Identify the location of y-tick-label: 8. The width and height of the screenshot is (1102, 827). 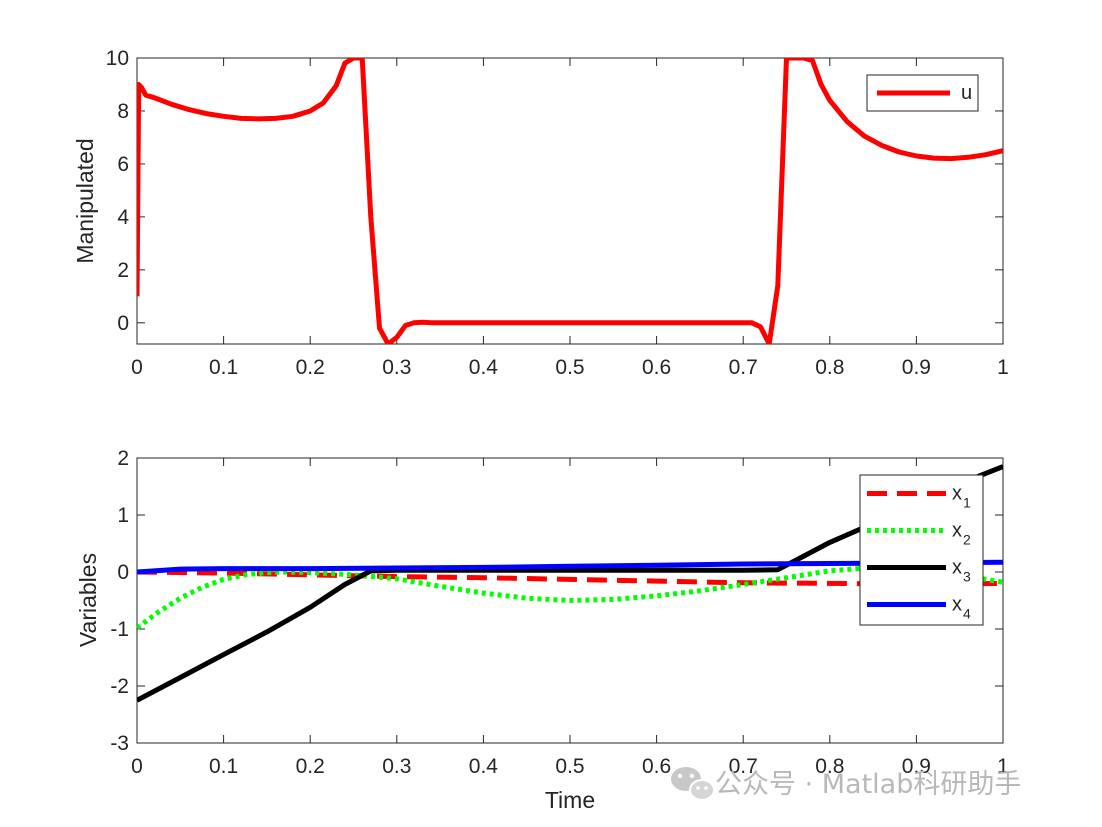
(123, 111).